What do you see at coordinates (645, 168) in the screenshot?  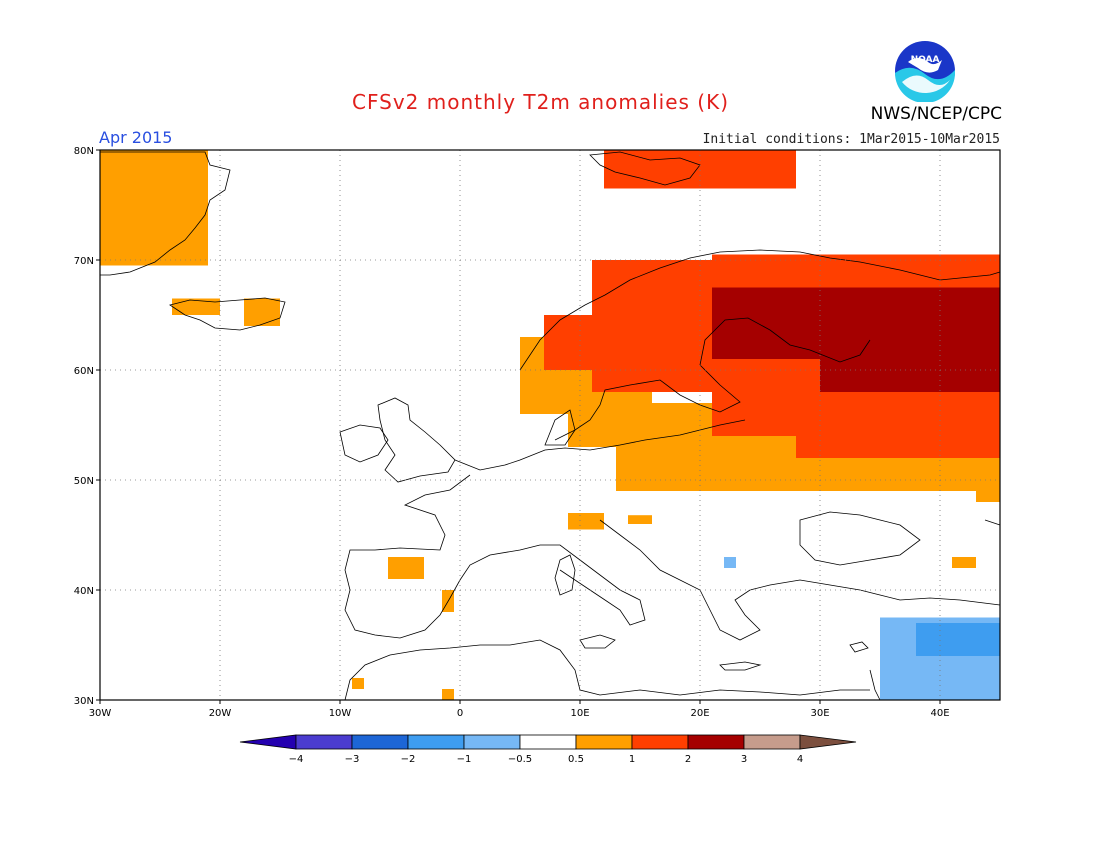 I see `coastline-svalbard` at bounding box center [645, 168].